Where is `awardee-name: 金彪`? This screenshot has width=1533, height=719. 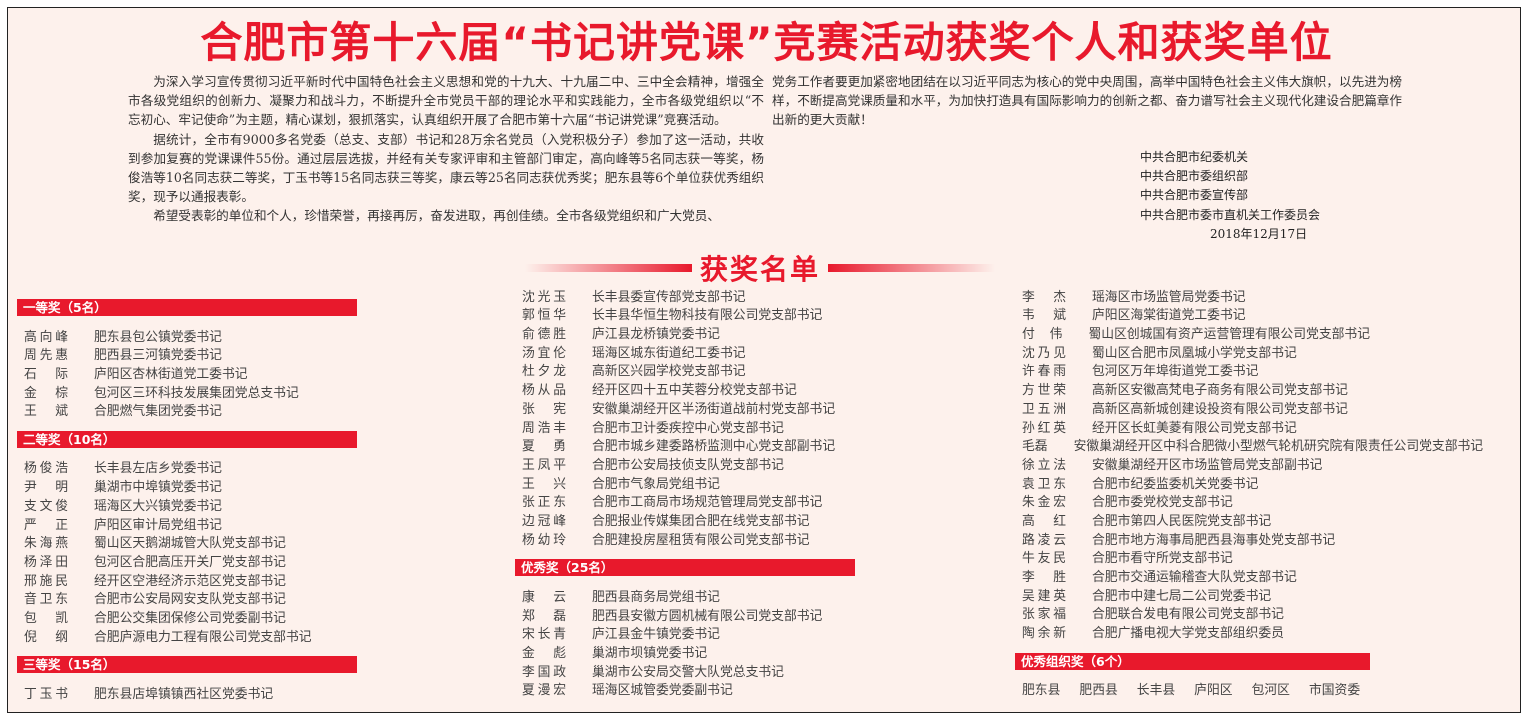
awardee-name: 金彪 is located at coordinates (544, 653).